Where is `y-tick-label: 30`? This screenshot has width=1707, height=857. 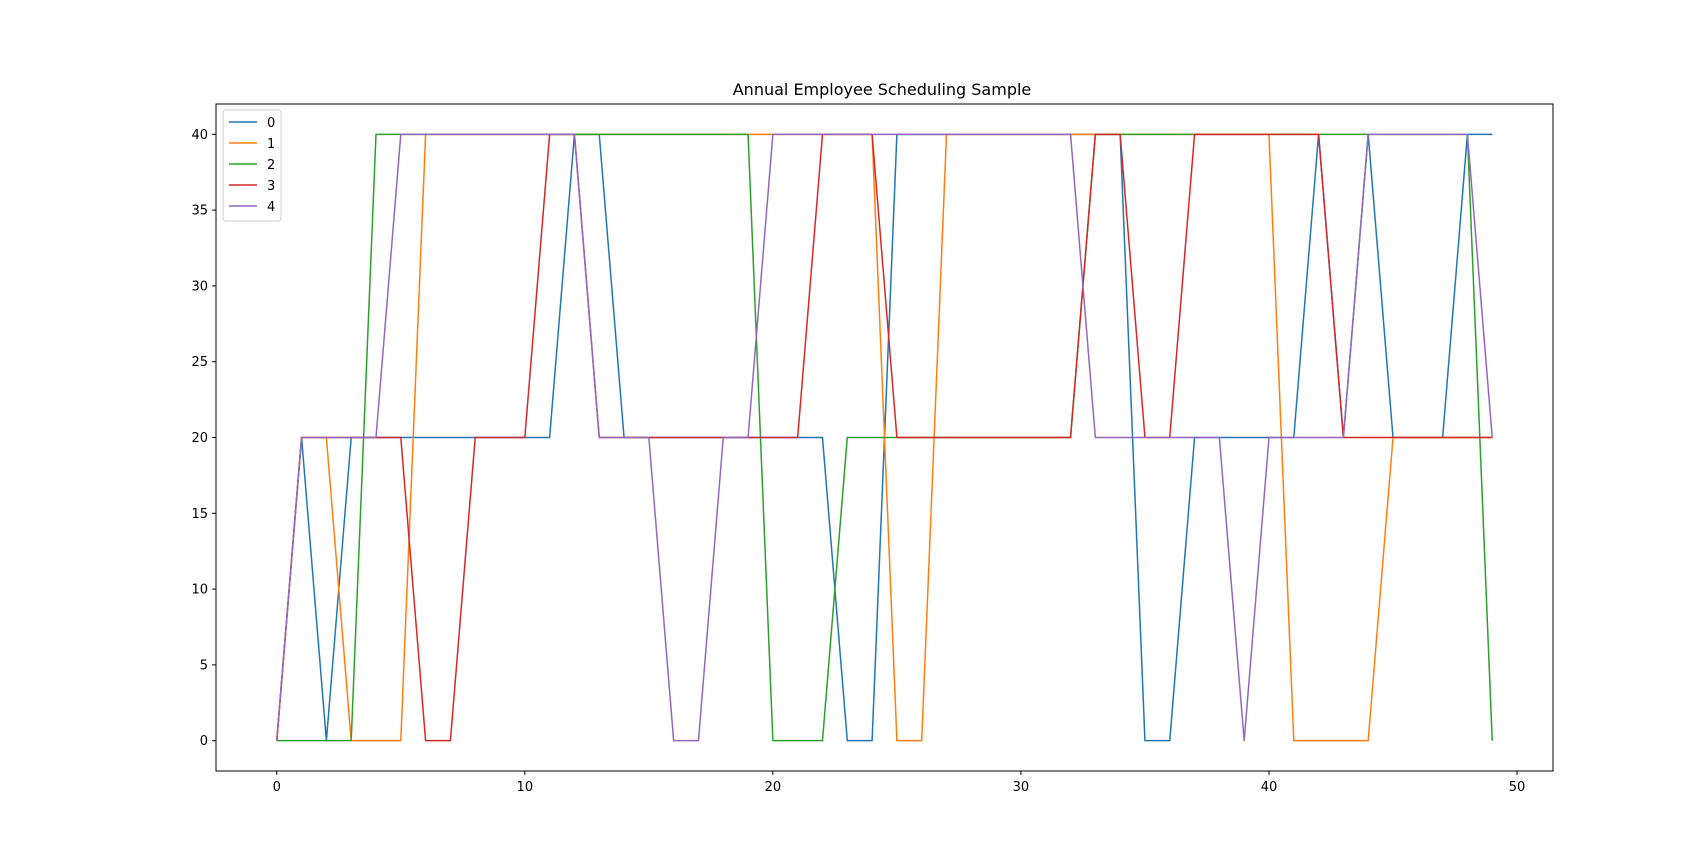
y-tick-label: 30 is located at coordinates (199, 286).